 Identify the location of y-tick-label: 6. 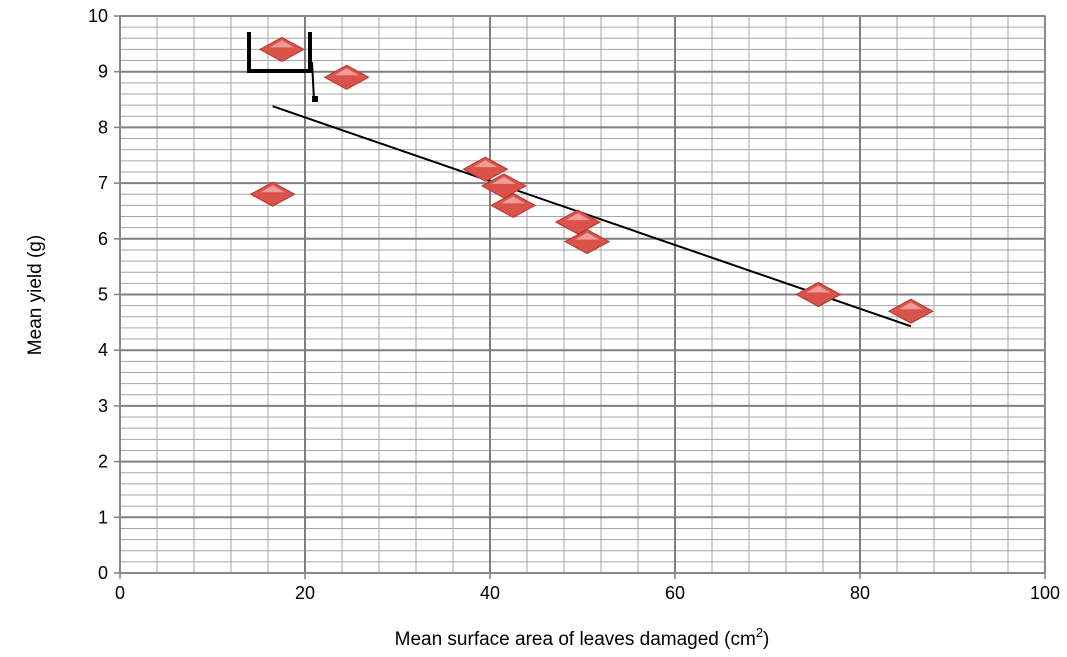
(103, 239).